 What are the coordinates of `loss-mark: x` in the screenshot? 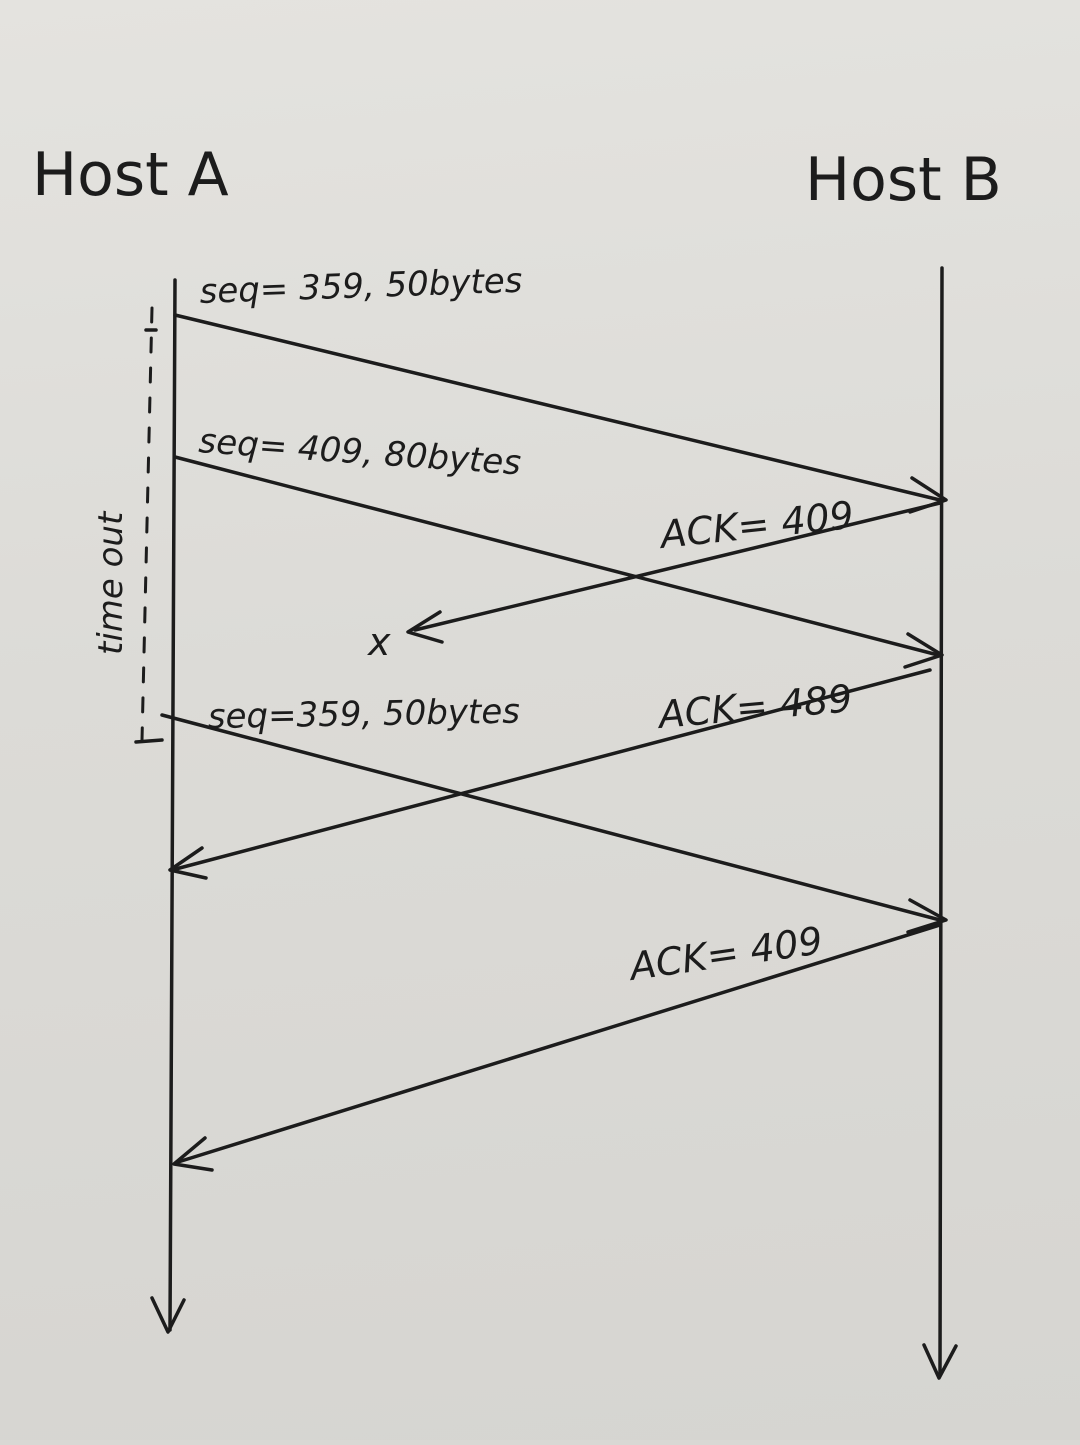 It's located at (379, 642).